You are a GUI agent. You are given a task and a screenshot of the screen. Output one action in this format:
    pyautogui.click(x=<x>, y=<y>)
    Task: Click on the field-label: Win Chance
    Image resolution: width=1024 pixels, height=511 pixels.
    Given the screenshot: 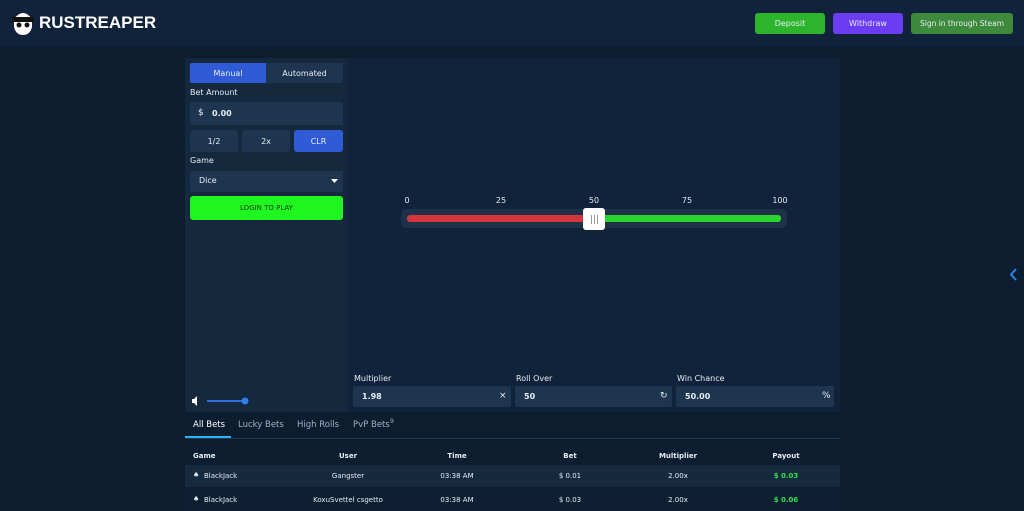 What is the action you would take?
    pyautogui.click(x=701, y=378)
    